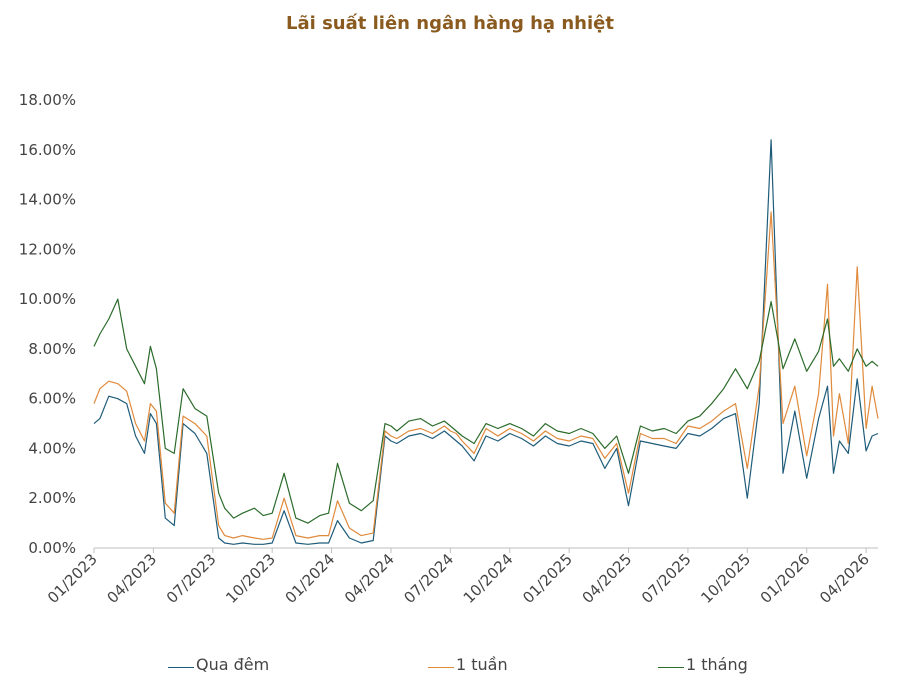 This screenshot has width=900, height=694. What do you see at coordinates (369, 578) in the screenshot?
I see `x-tick-label: 04/2024` at bounding box center [369, 578].